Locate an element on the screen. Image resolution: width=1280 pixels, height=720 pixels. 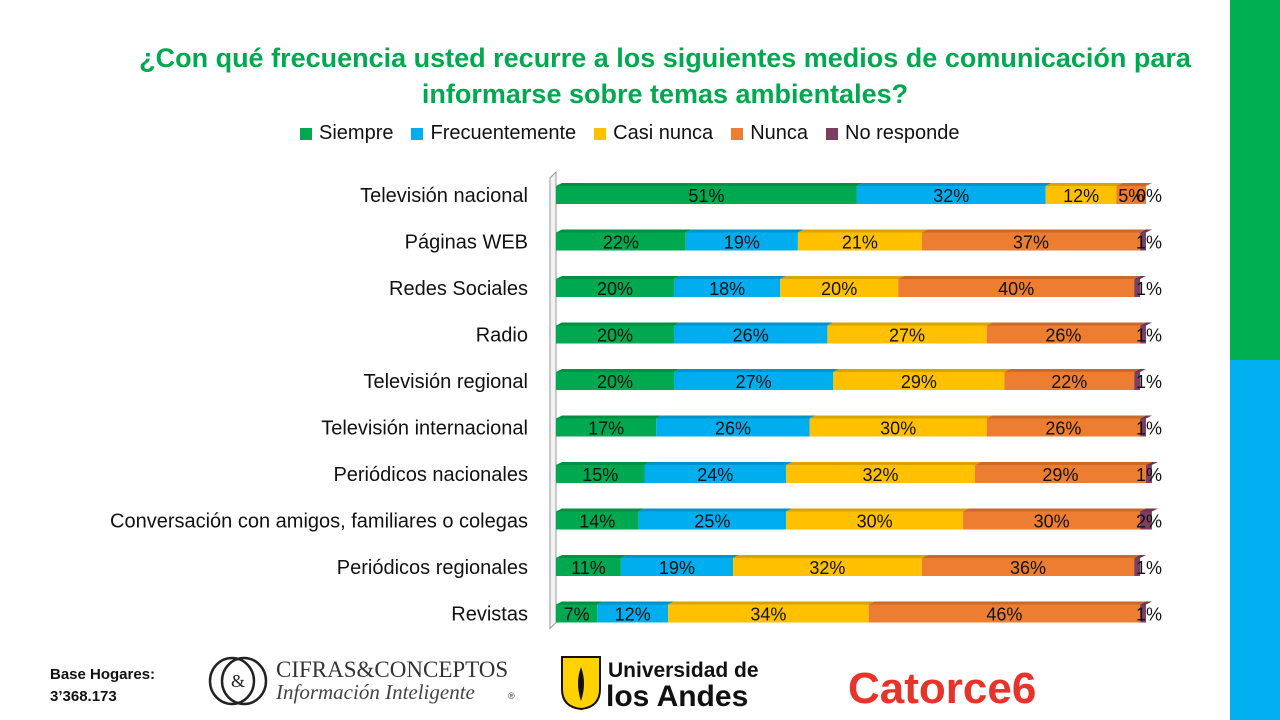
data-label: 46% is located at coordinates (1004, 615).